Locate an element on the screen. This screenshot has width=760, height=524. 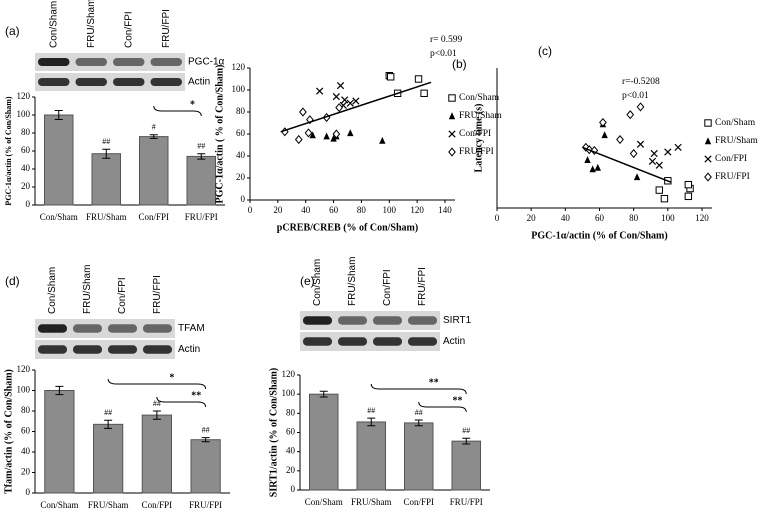
trendline is located at coordinates (356, 107).